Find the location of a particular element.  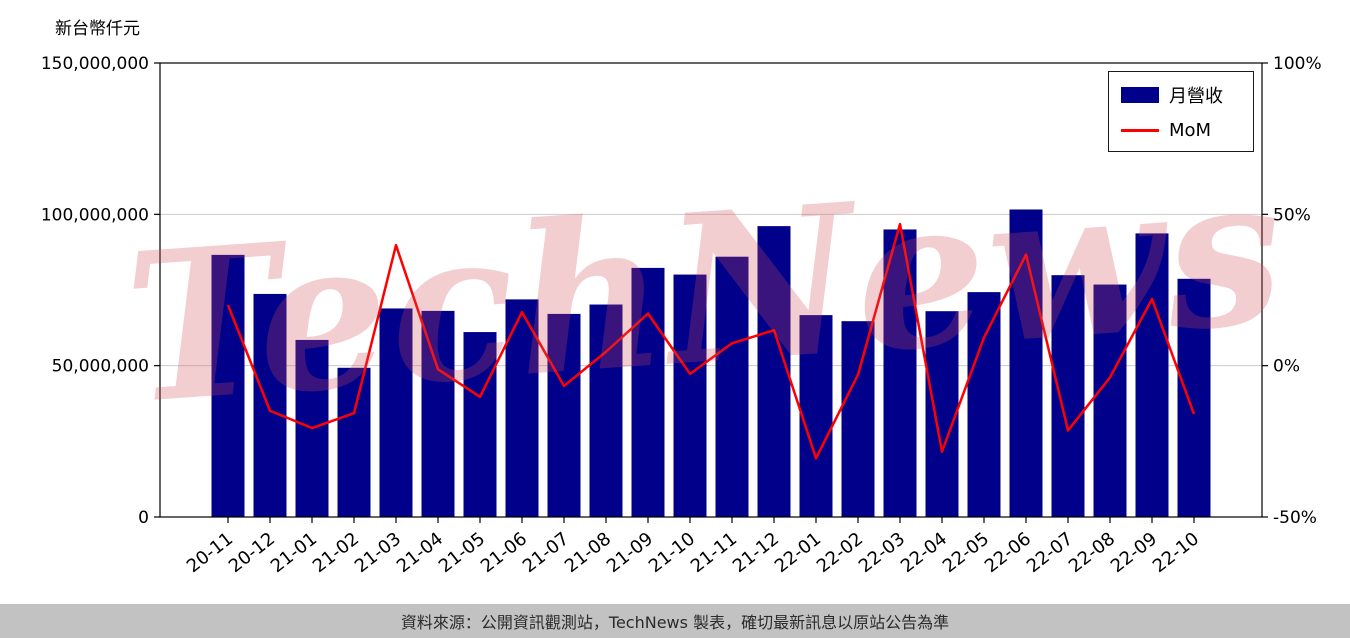

legend-item-mom: MoM is located at coordinates (1181, 130).